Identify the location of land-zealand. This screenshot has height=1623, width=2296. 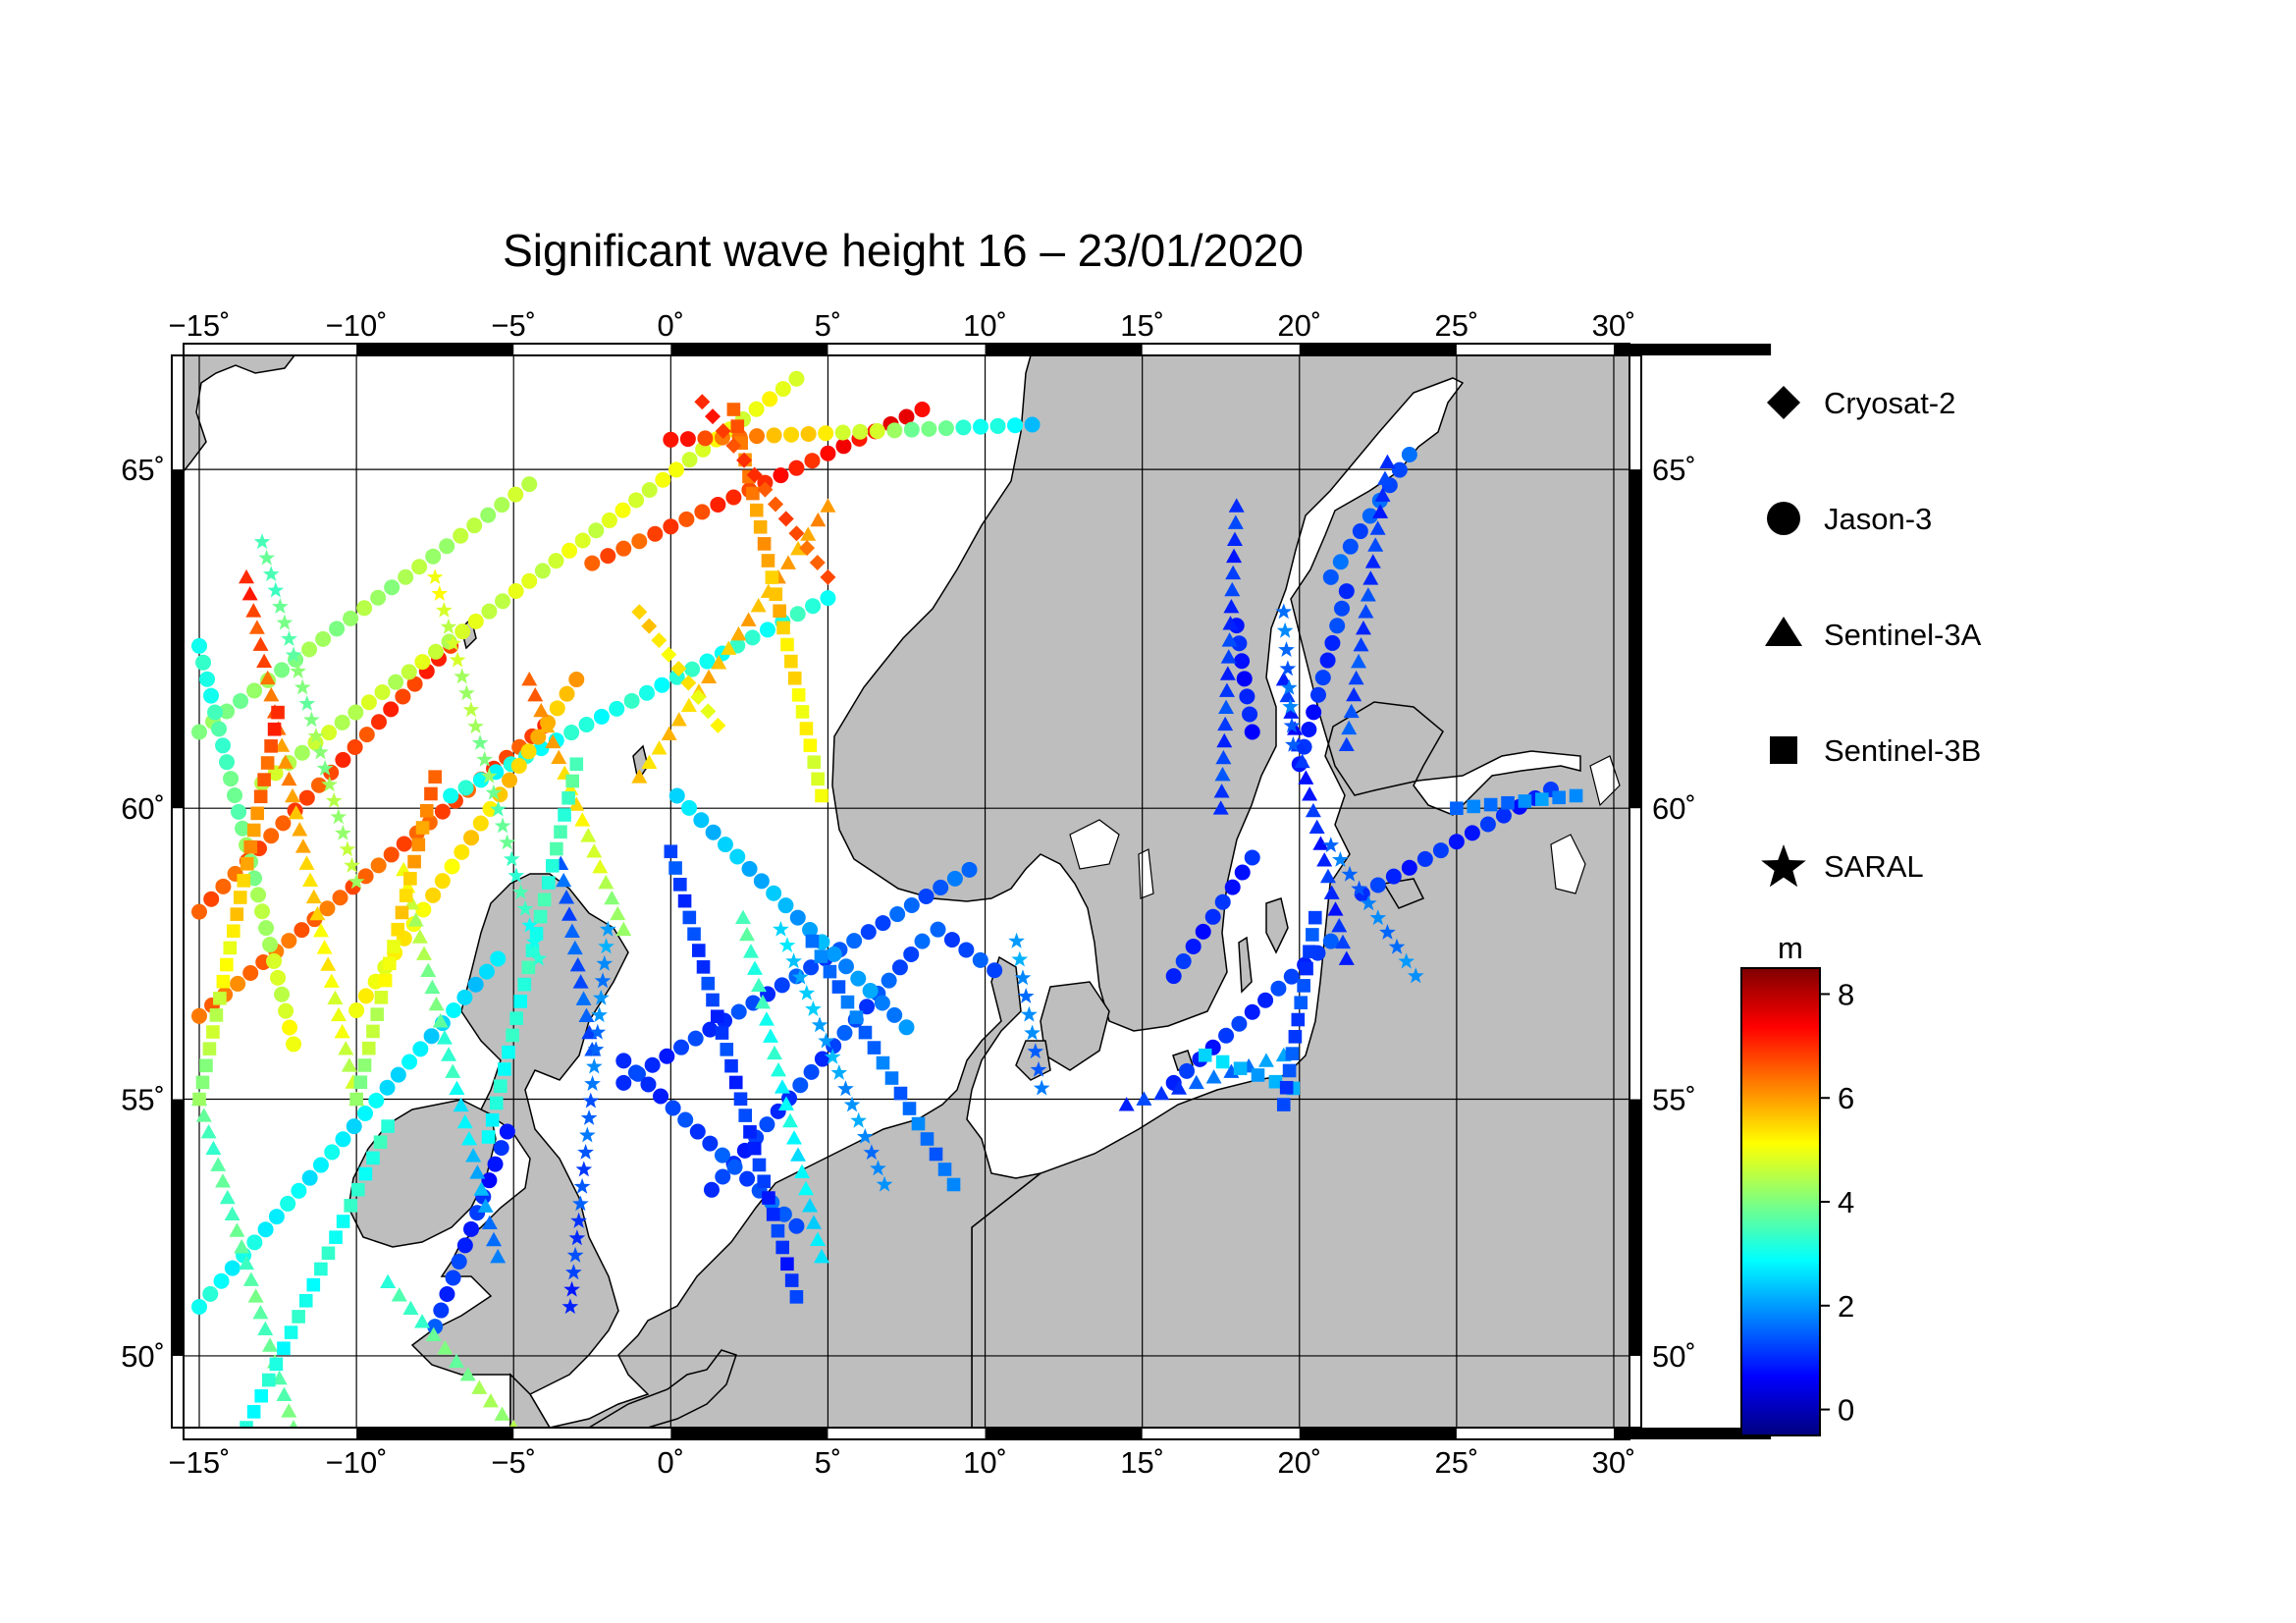
(1075, 1026).